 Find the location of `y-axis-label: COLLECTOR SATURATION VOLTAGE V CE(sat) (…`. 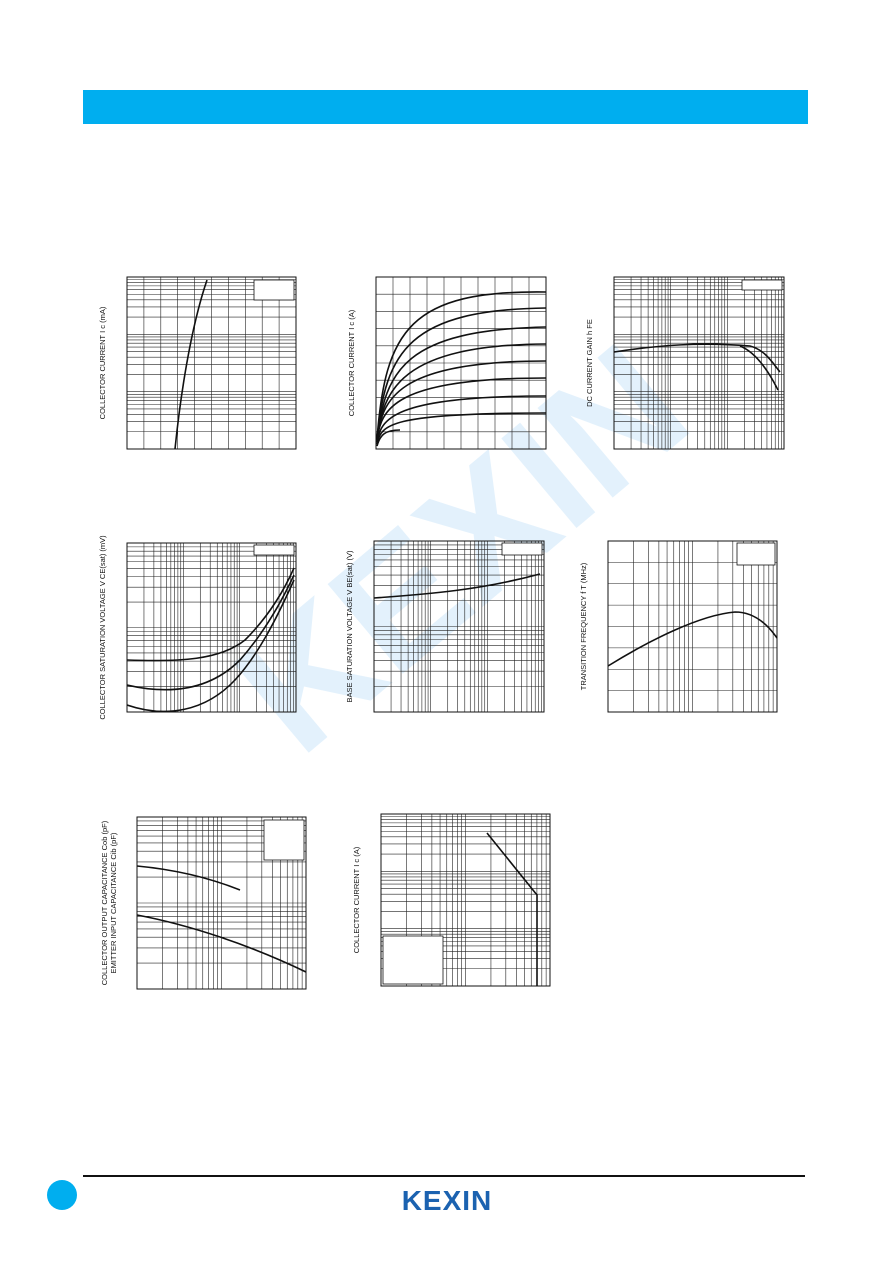

y-axis-label: COLLECTOR SATURATION VOLTAGE V CE(sat) (… is located at coordinates (102, 627).